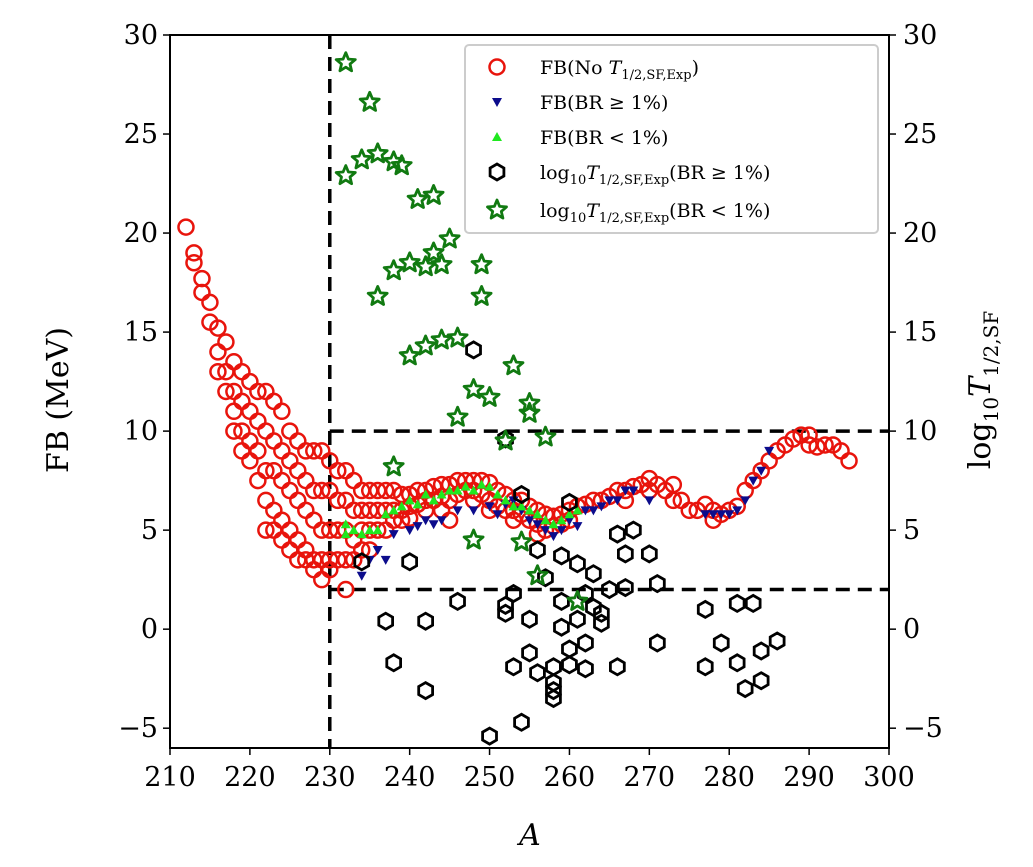 This screenshot has width=1033, height=867. Describe the element at coordinates (490, 777) in the screenshot. I see `x-tick-label: 250` at that location.